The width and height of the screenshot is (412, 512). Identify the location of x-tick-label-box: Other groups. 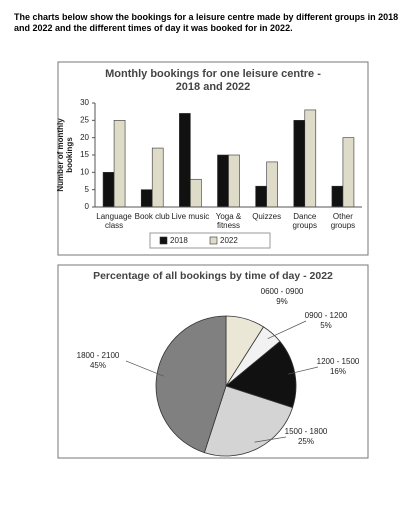
(343, 221).